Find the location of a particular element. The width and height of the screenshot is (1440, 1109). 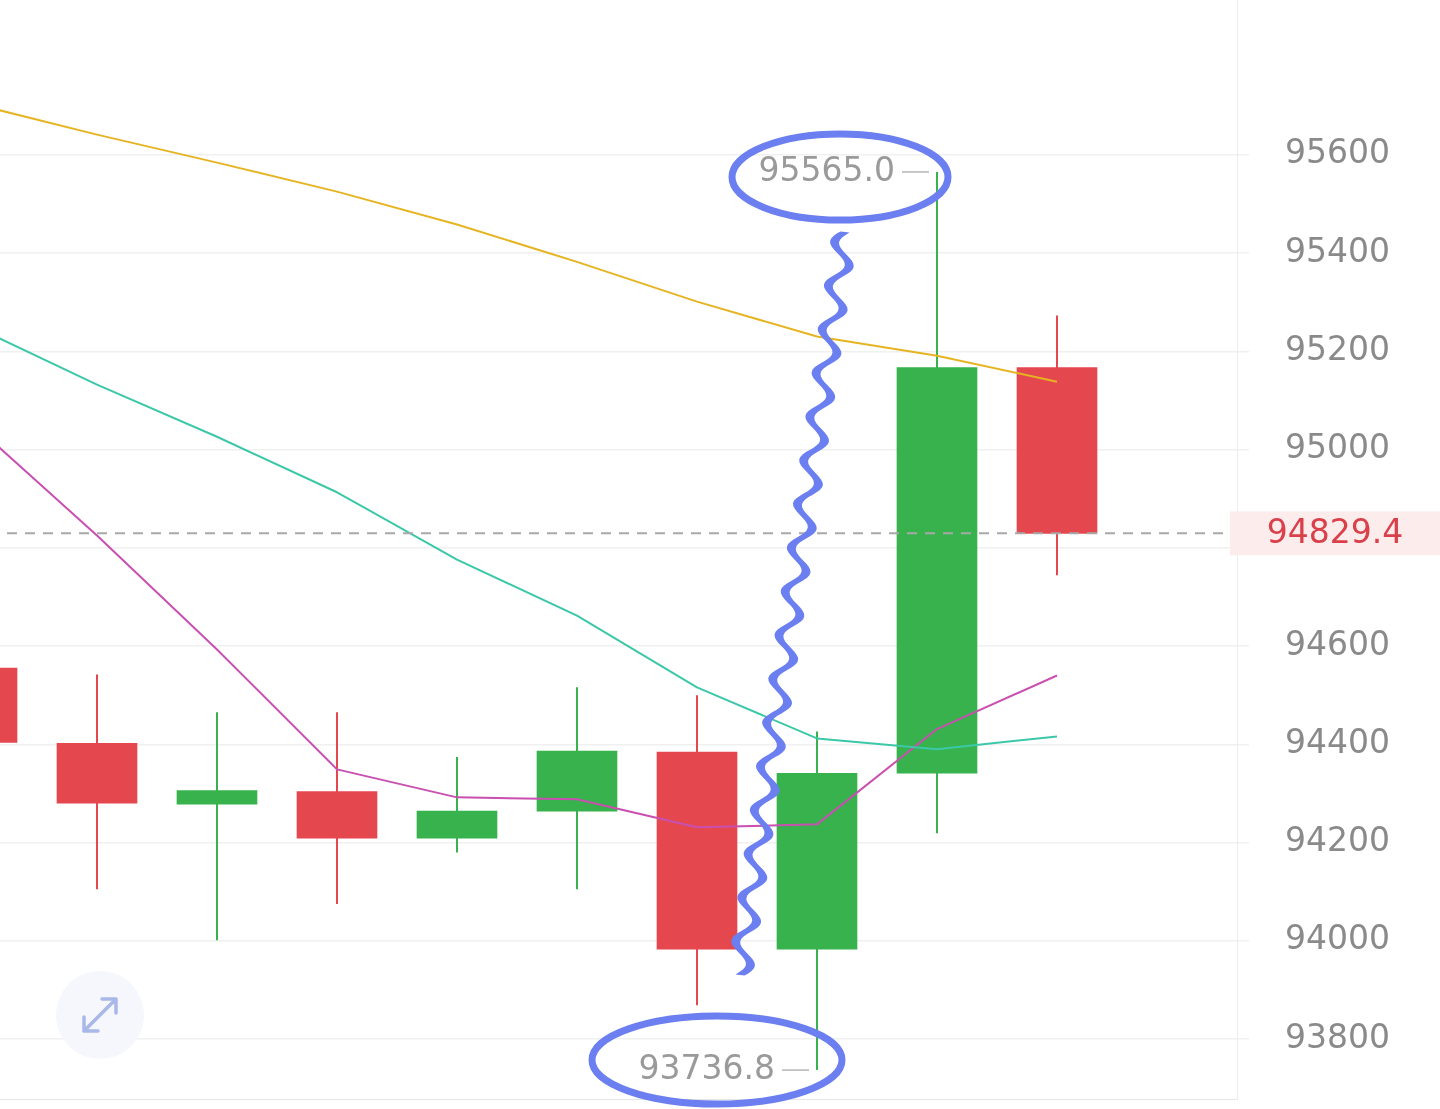

y-tick-label: 94200 is located at coordinates (1337, 840).